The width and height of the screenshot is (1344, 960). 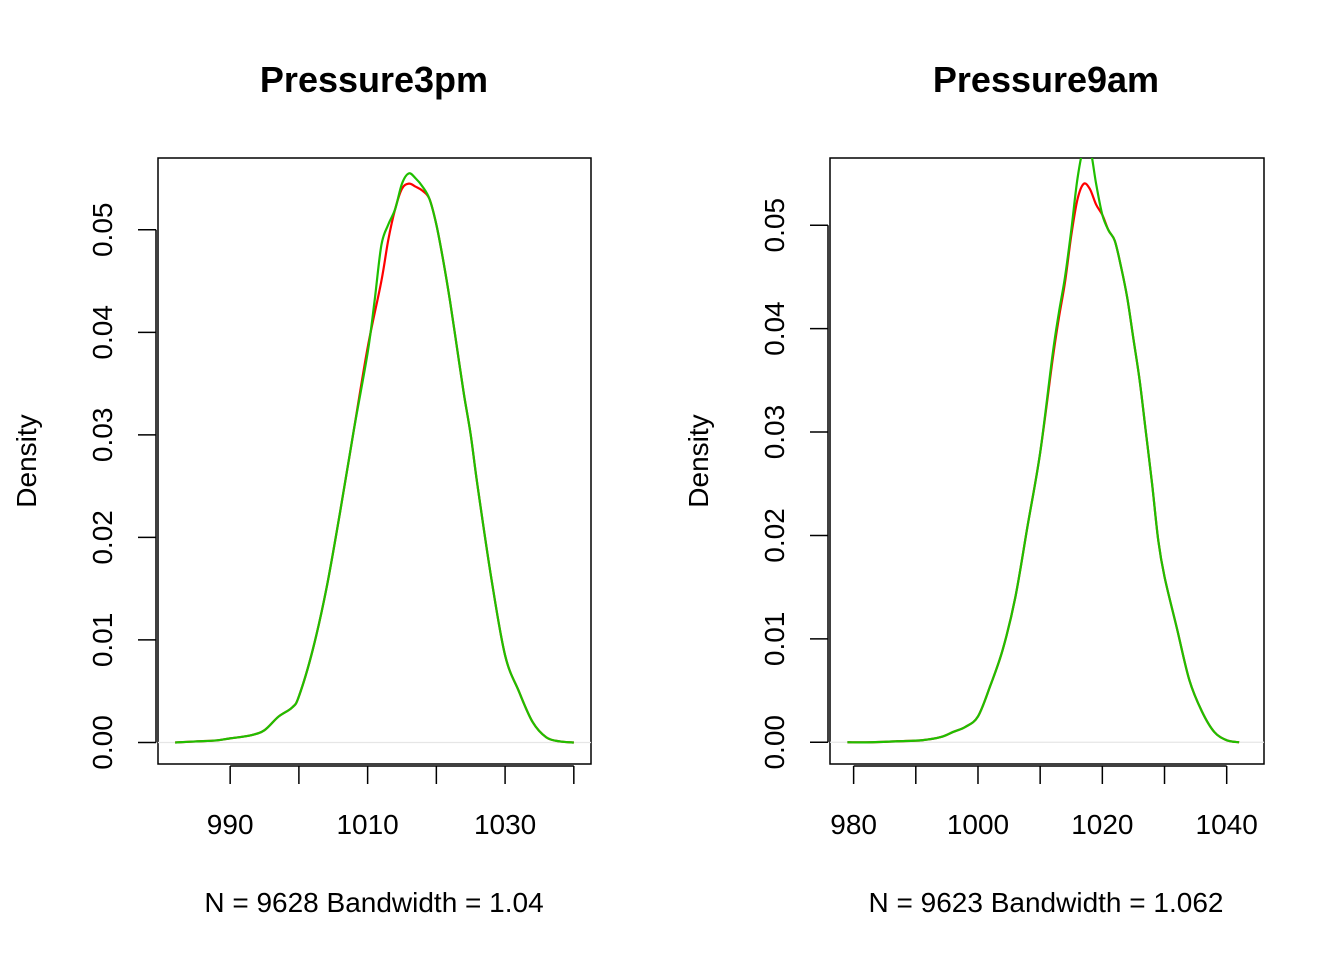 What do you see at coordinates (1046, 79) in the screenshot?
I see `chart-title: Pressure9am` at bounding box center [1046, 79].